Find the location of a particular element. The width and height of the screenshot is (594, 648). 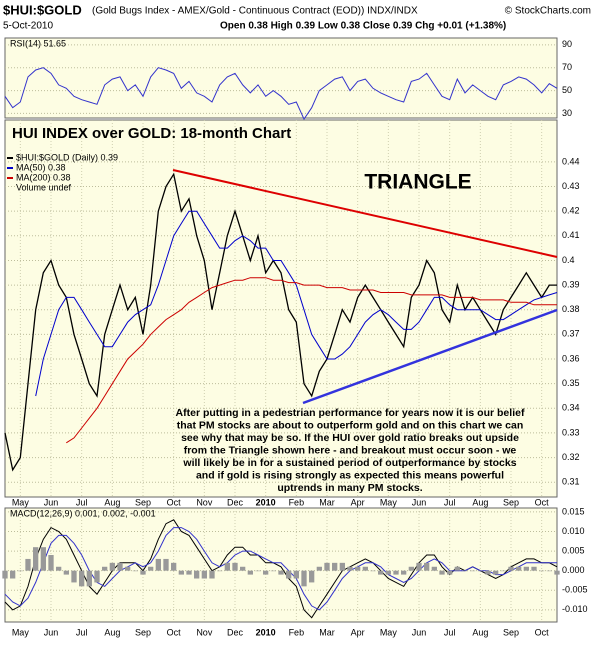

y-tick-label: 0.37 is located at coordinates (571, 334).